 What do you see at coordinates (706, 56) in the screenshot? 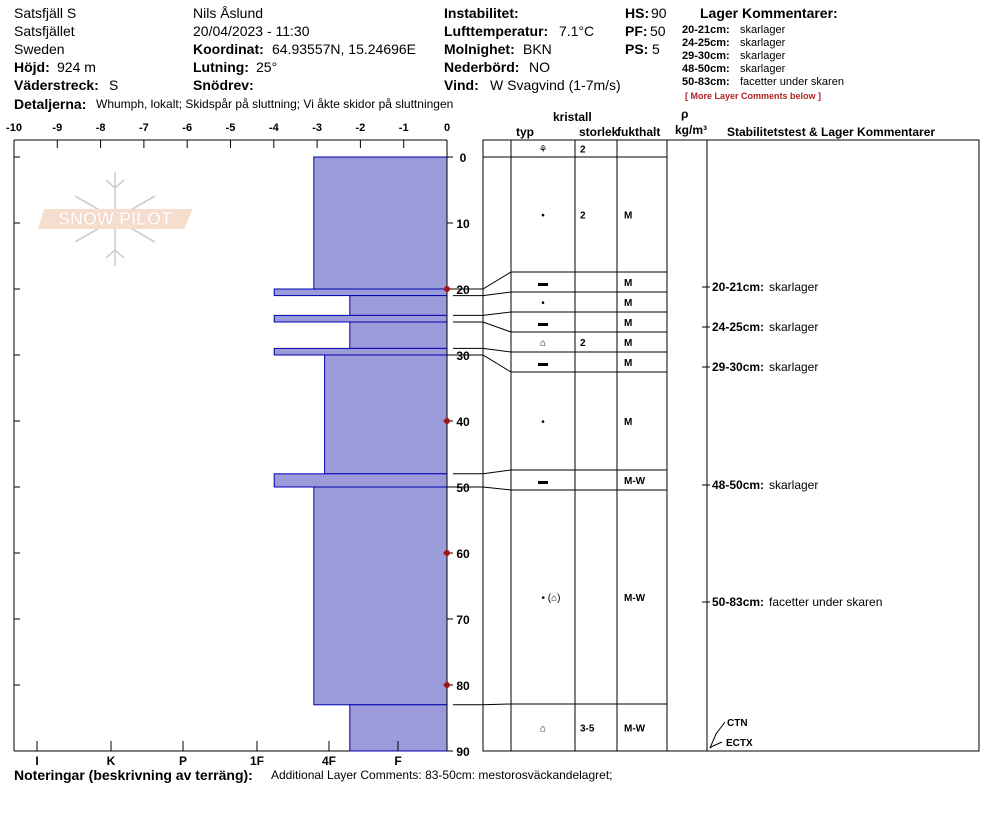
I see `layer-comment-range: 29-30cm:` at bounding box center [706, 56].